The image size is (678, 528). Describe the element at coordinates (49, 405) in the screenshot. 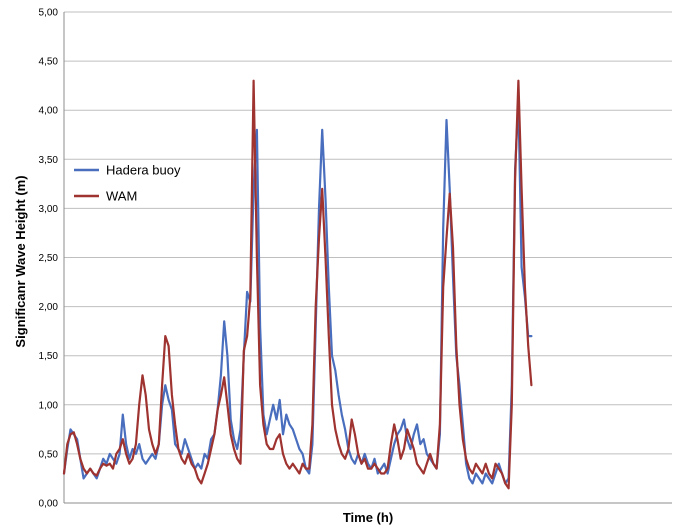

I see `y-tick-label: 1,00` at that location.